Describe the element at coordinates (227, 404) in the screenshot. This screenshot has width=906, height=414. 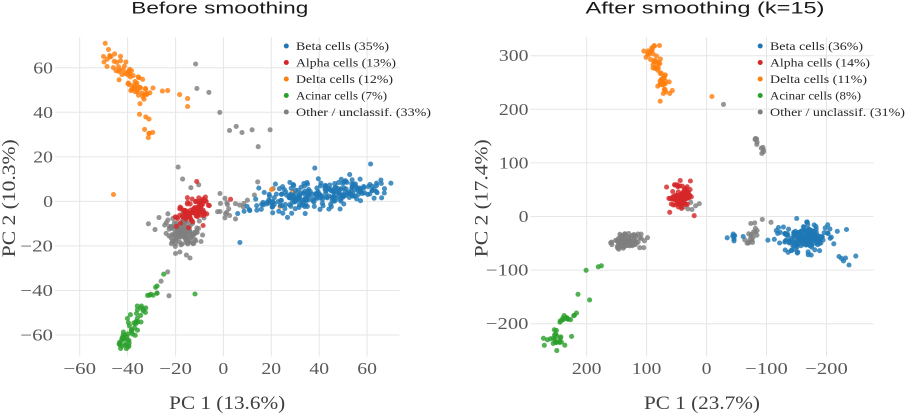
I see `svg-text: PC 1 (13.6%)` at that location.